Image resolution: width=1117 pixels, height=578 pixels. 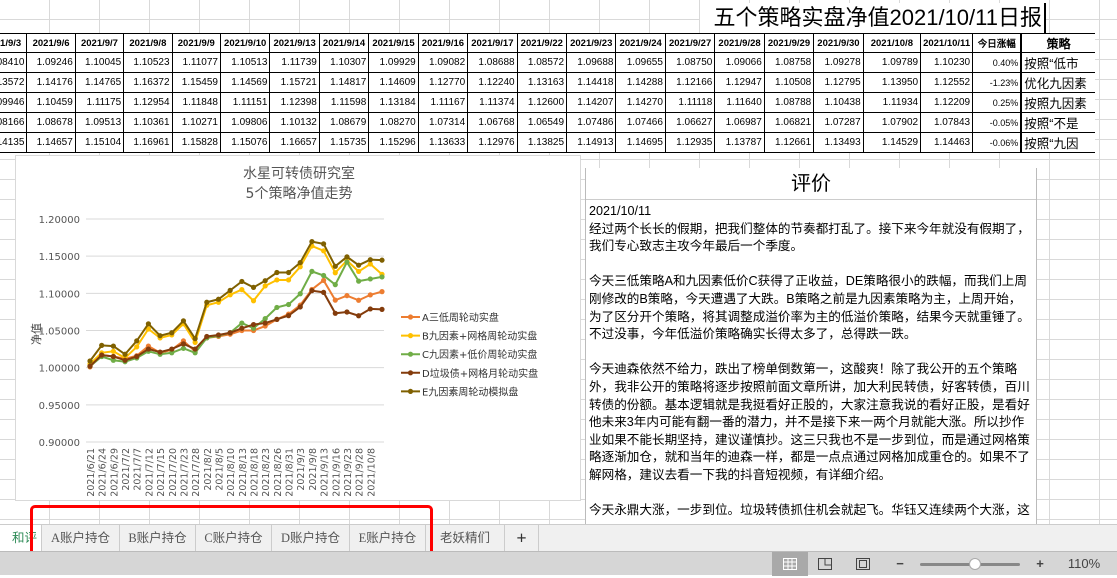 I want to click on normal-view-icon, so click(x=790, y=564).